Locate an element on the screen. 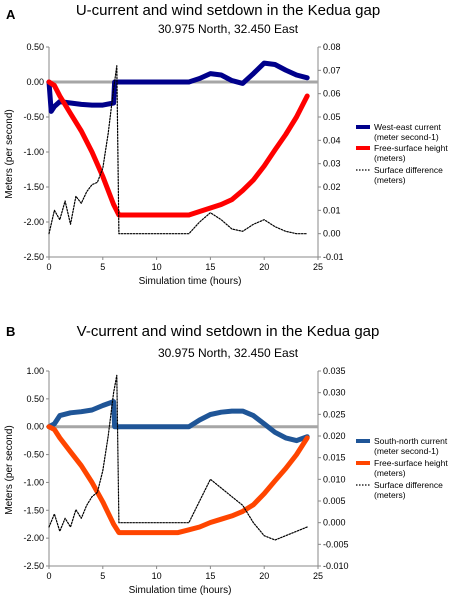  y2-tick-label: 0.05 is located at coordinates (332, 117).